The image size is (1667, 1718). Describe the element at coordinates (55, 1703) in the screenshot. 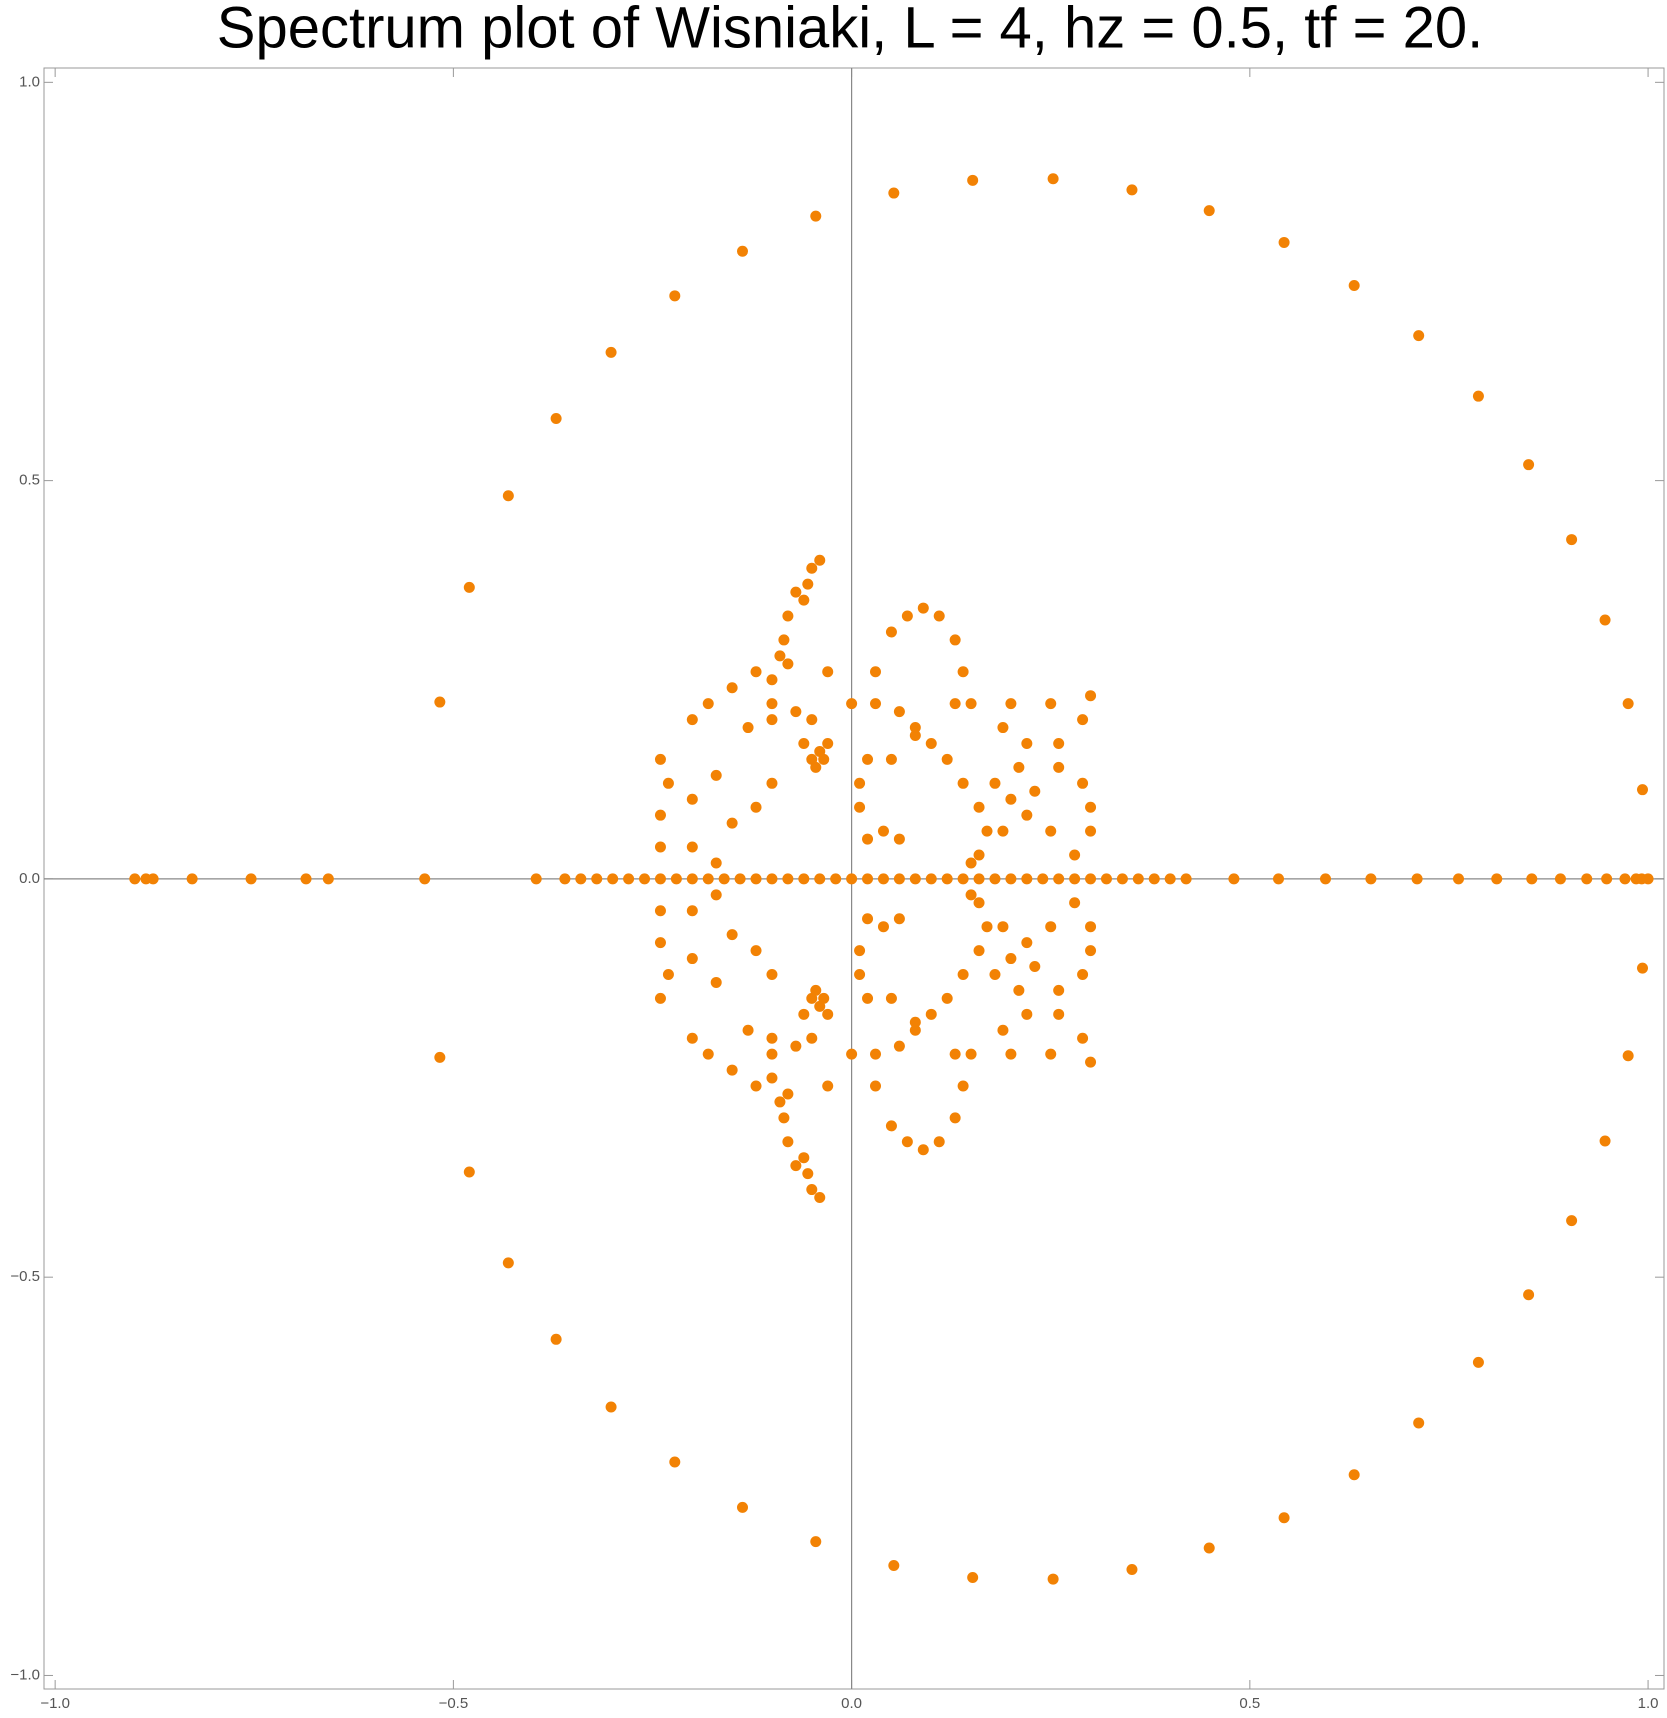

I see `x-tick-label: −1.0` at that location.